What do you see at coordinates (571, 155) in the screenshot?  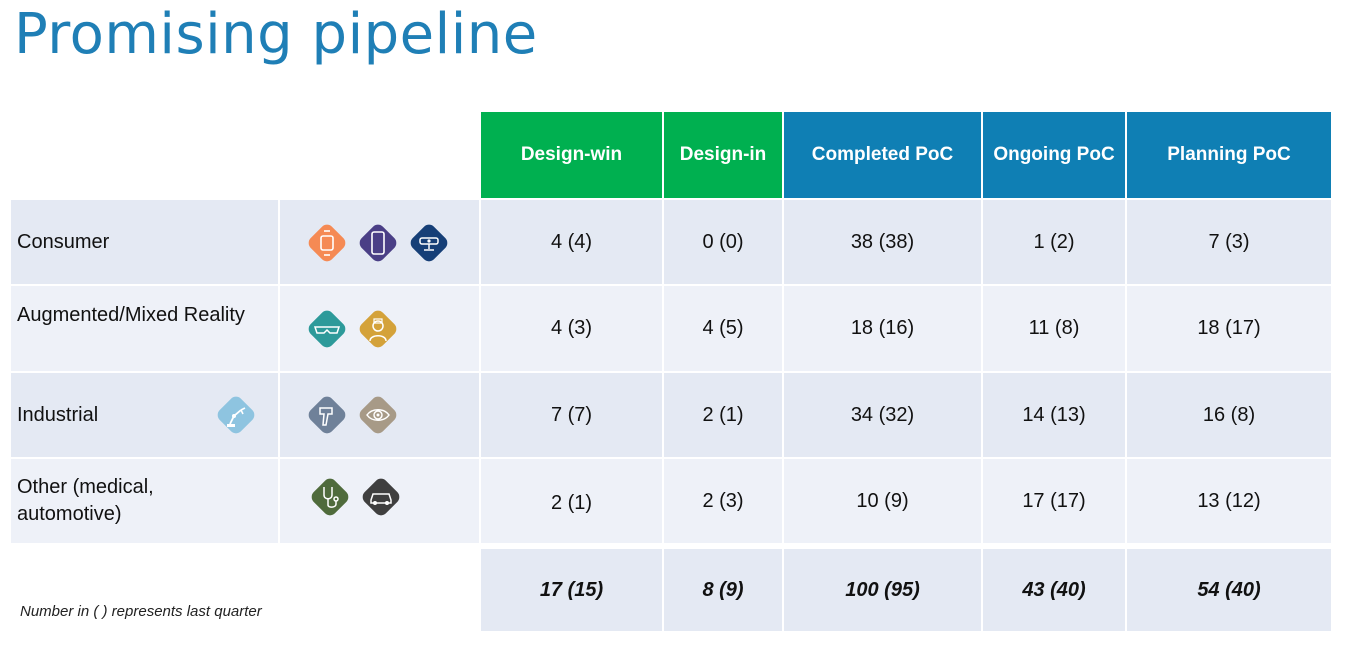 I see `header-design-win: Design-win` at bounding box center [571, 155].